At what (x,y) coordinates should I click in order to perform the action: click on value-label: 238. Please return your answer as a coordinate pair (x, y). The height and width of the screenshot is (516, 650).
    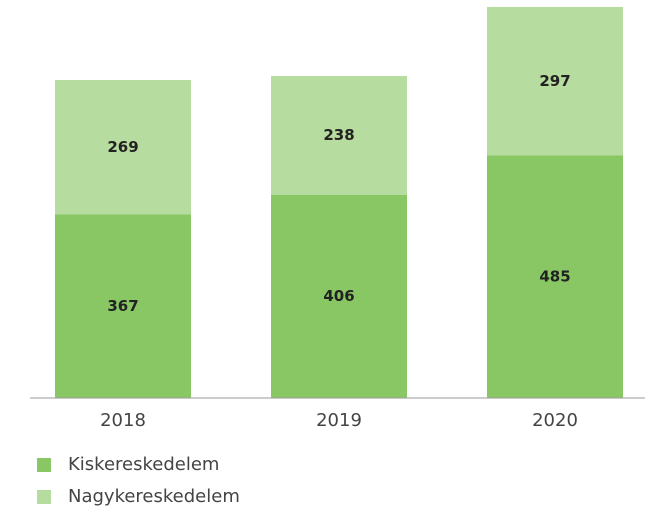
    Looking at the image, I should click on (338, 135).